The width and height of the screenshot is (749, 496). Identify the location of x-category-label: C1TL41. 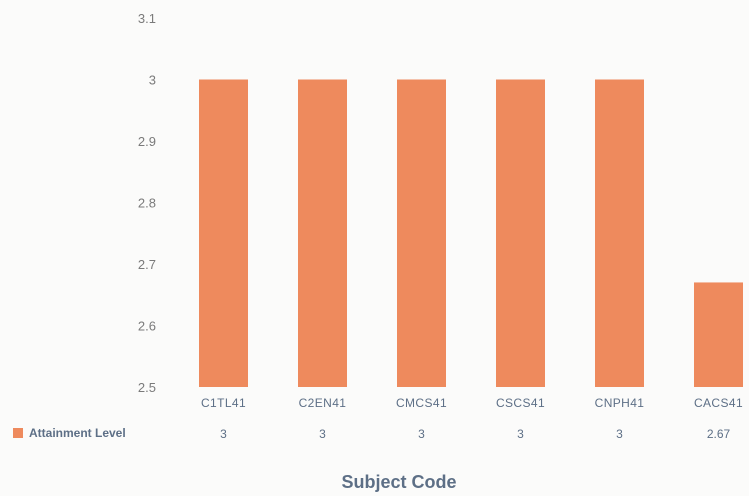
(223, 403).